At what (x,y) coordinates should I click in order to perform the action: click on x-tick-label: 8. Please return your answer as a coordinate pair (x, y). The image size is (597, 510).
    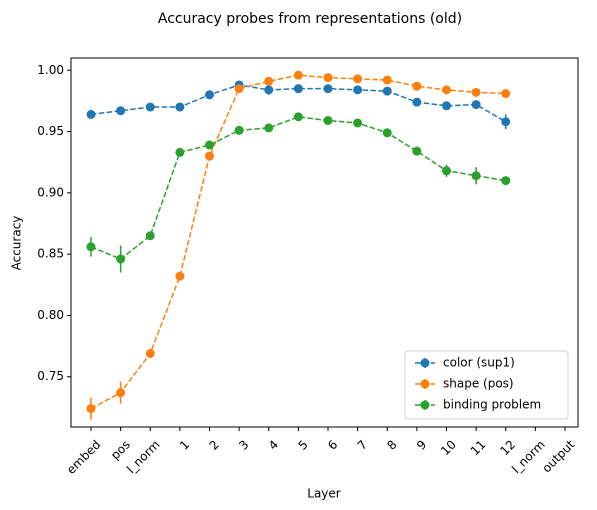
    Looking at the image, I should click on (391, 444).